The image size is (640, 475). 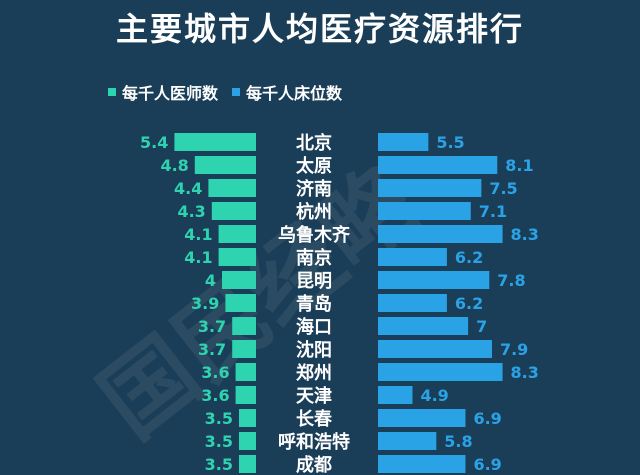 What do you see at coordinates (314, 373) in the screenshot?
I see `category-label-10: 郑州` at bounding box center [314, 373].